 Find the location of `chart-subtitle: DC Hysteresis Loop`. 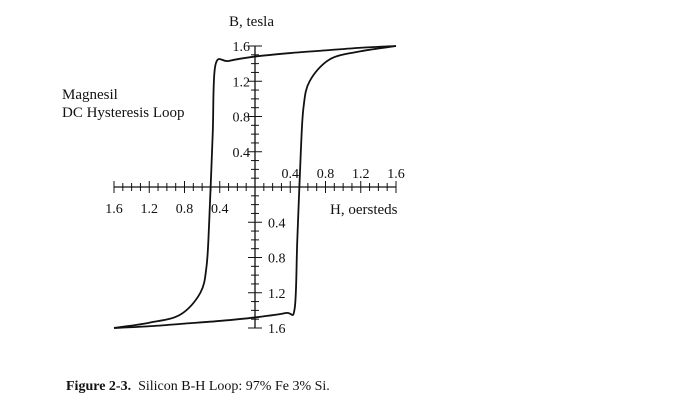

chart-subtitle: DC Hysteresis Loop is located at coordinates (123, 113).